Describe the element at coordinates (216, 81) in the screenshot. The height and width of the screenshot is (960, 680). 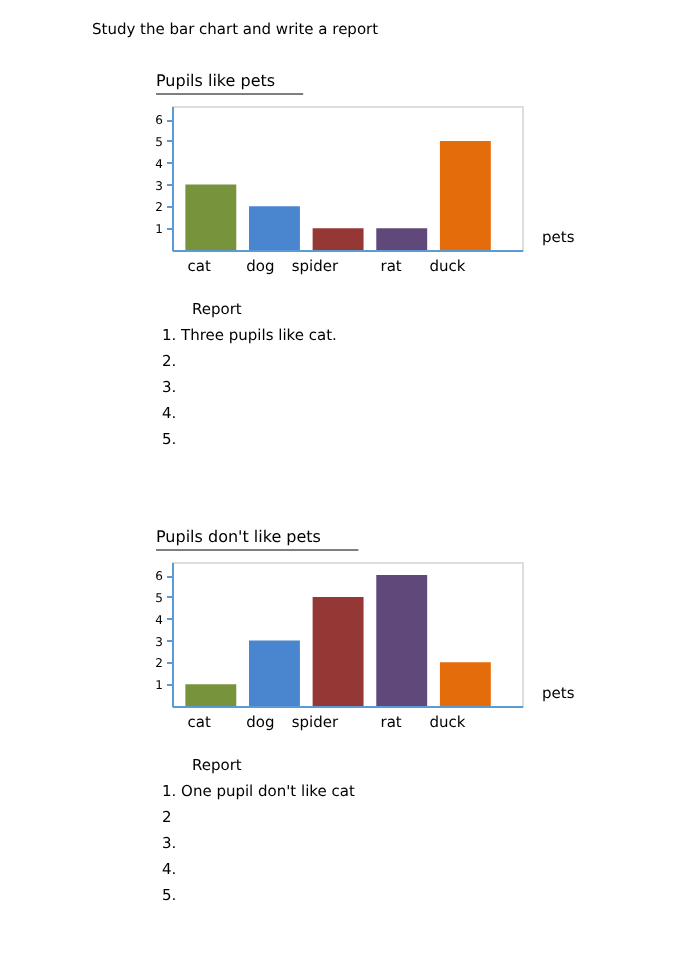
I see `chart-title: Pupils like pets` at that location.